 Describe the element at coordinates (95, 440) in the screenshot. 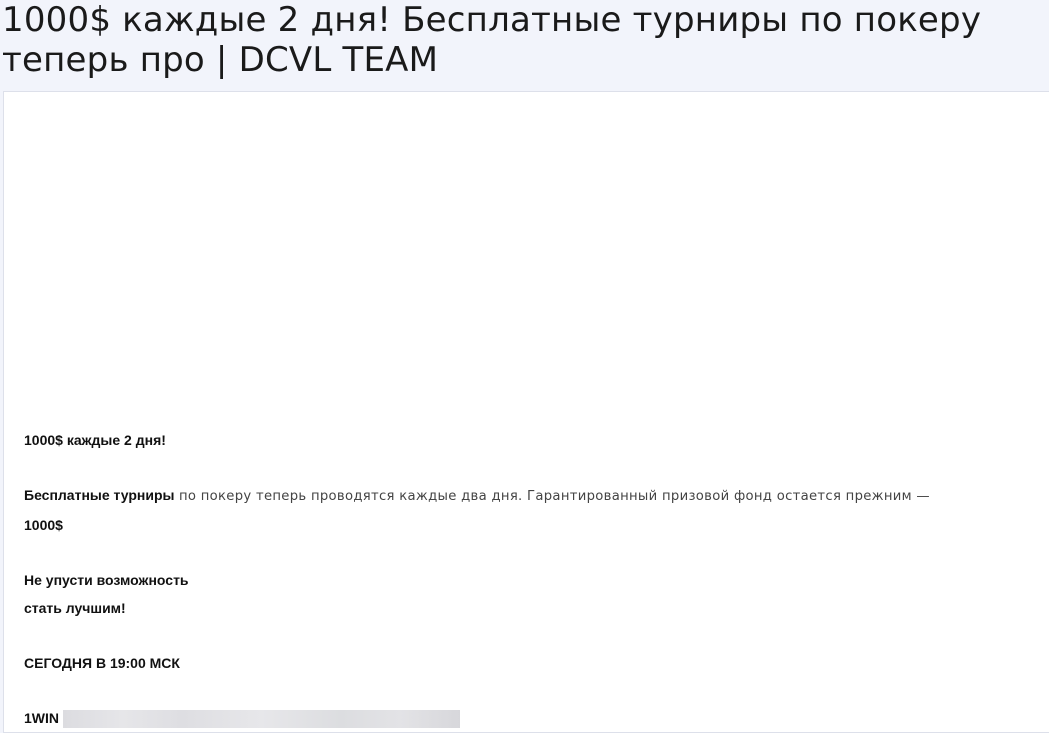

I see `post-headline: 1000$ каждые 2 дня!` at that location.